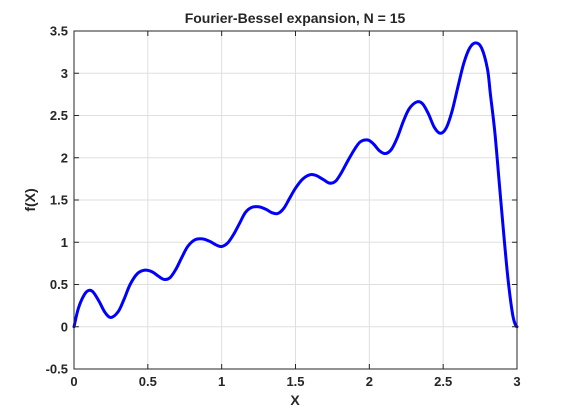 This screenshot has height=413, width=570. Describe the element at coordinates (148, 381) in the screenshot. I see `x-tick-label: 0.5` at that location.